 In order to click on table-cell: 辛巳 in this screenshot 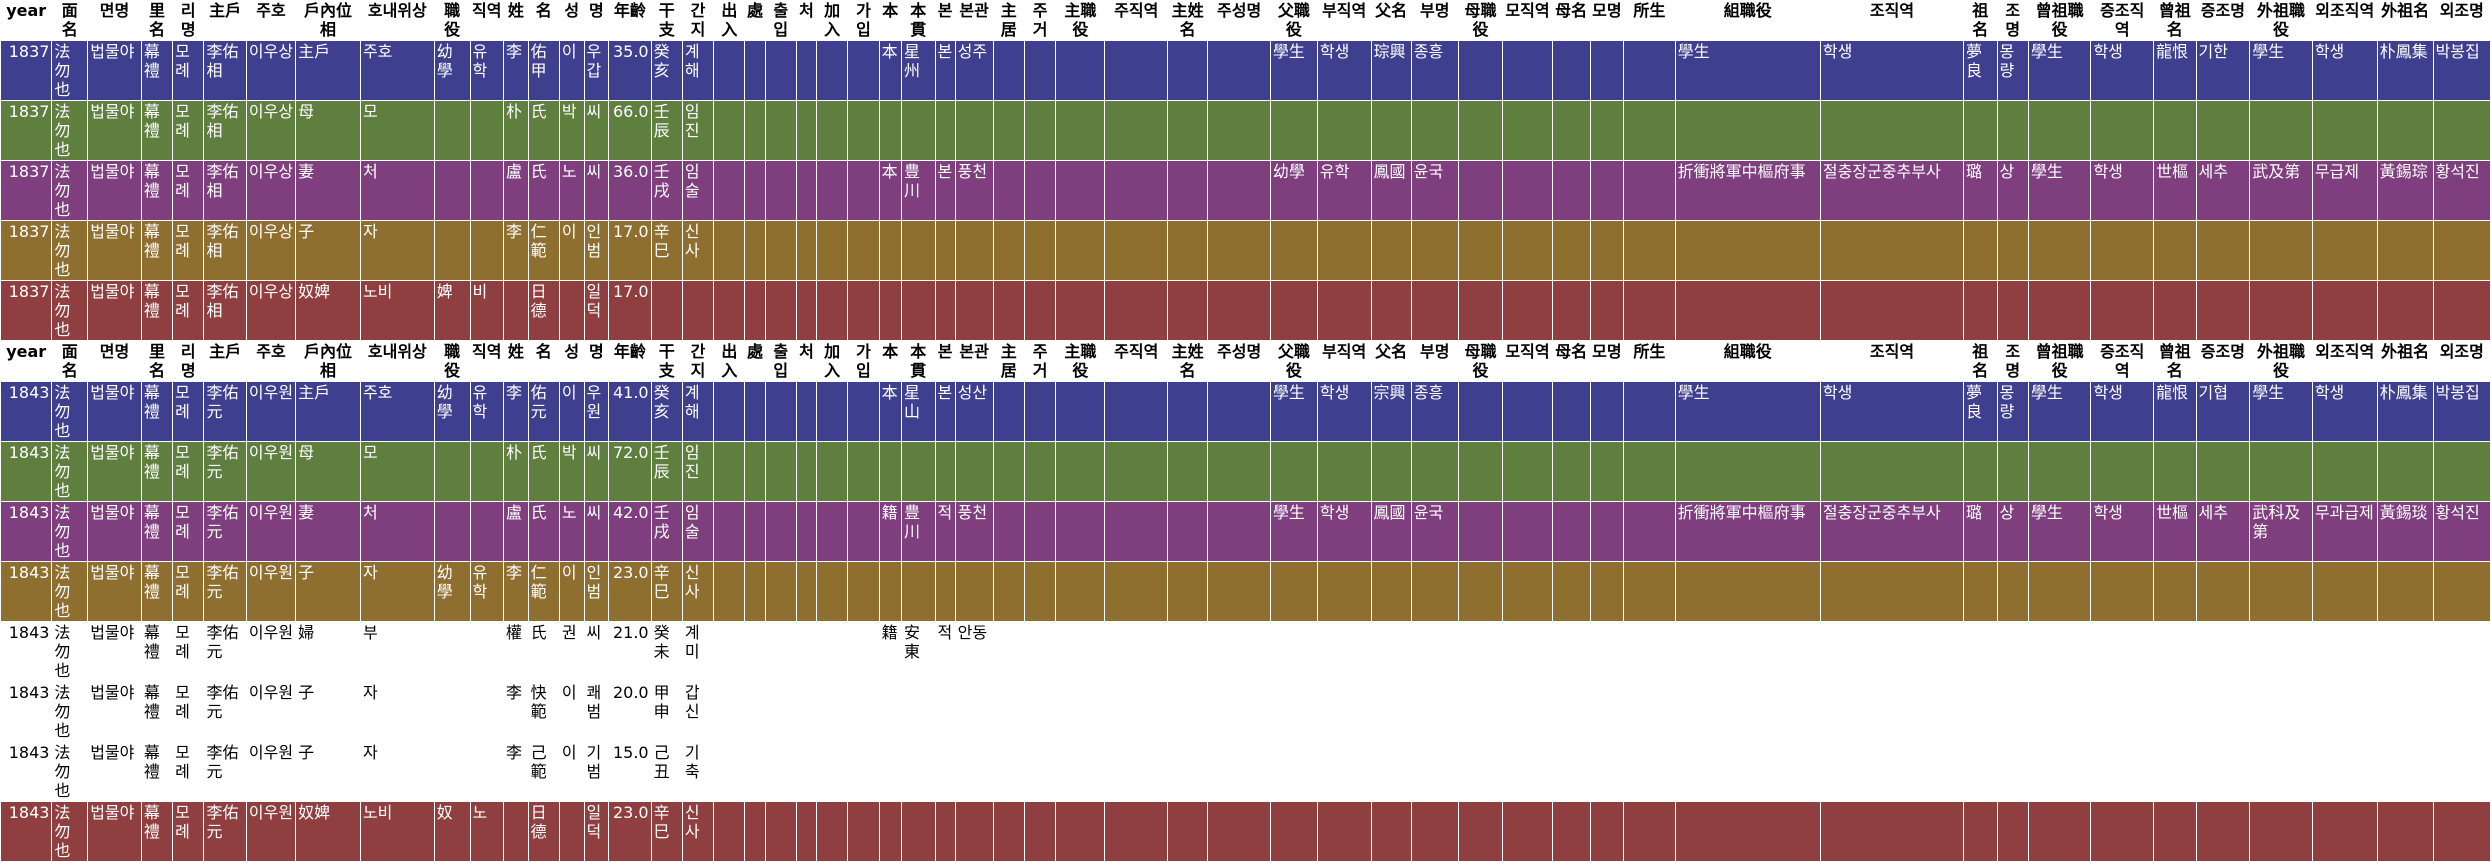, I will do `click(666, 250)`.